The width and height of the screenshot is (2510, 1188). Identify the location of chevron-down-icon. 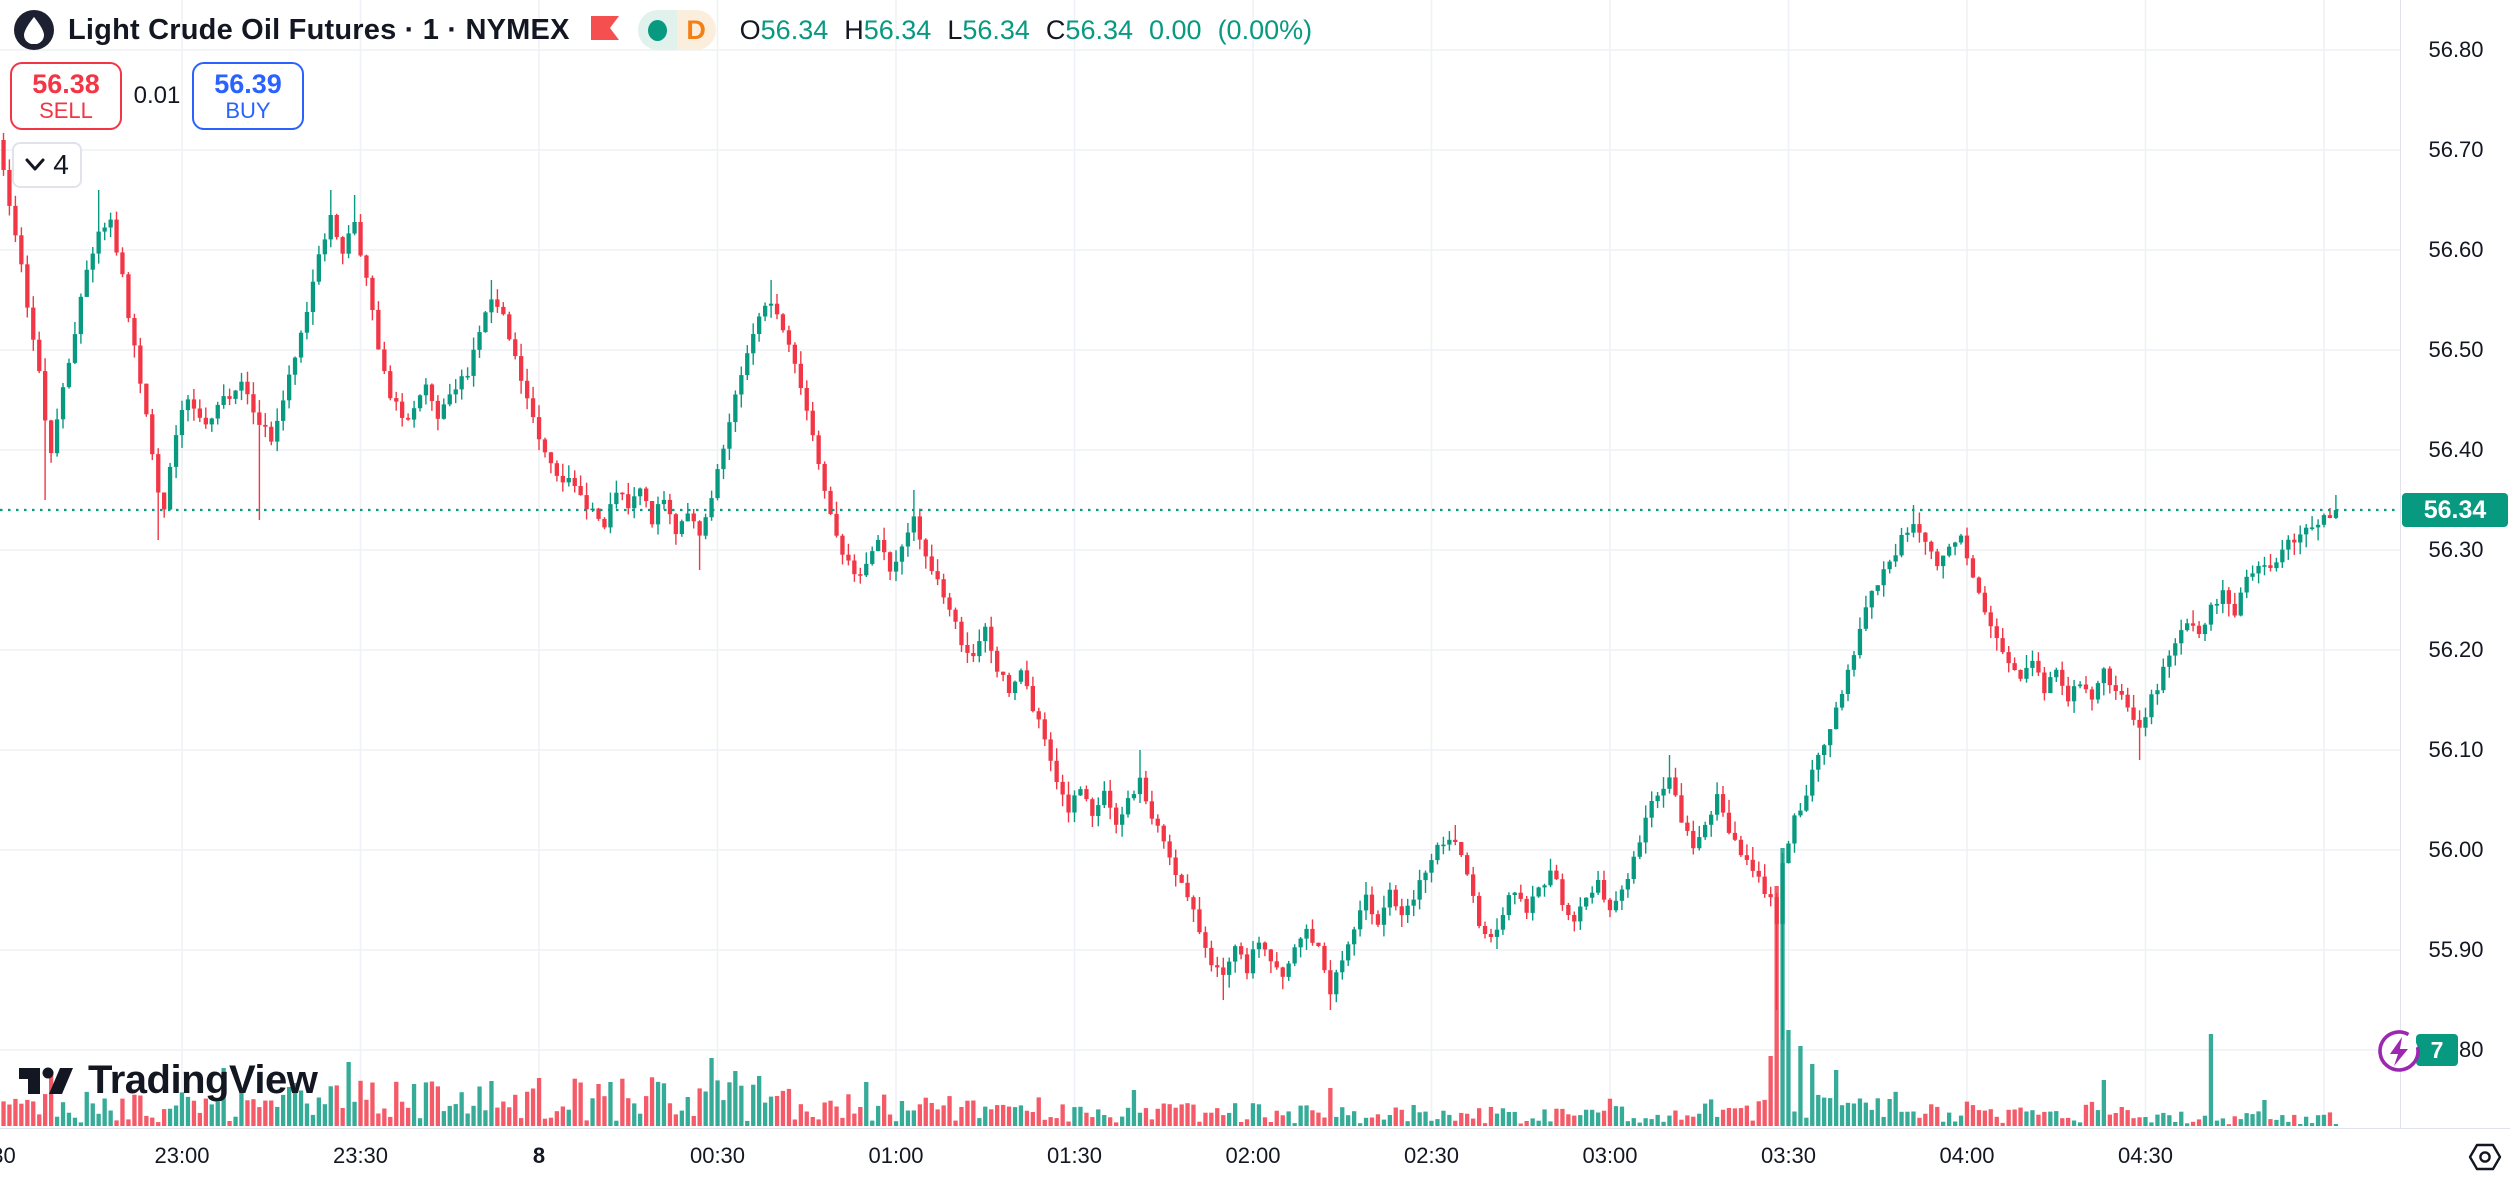
(35, 164).